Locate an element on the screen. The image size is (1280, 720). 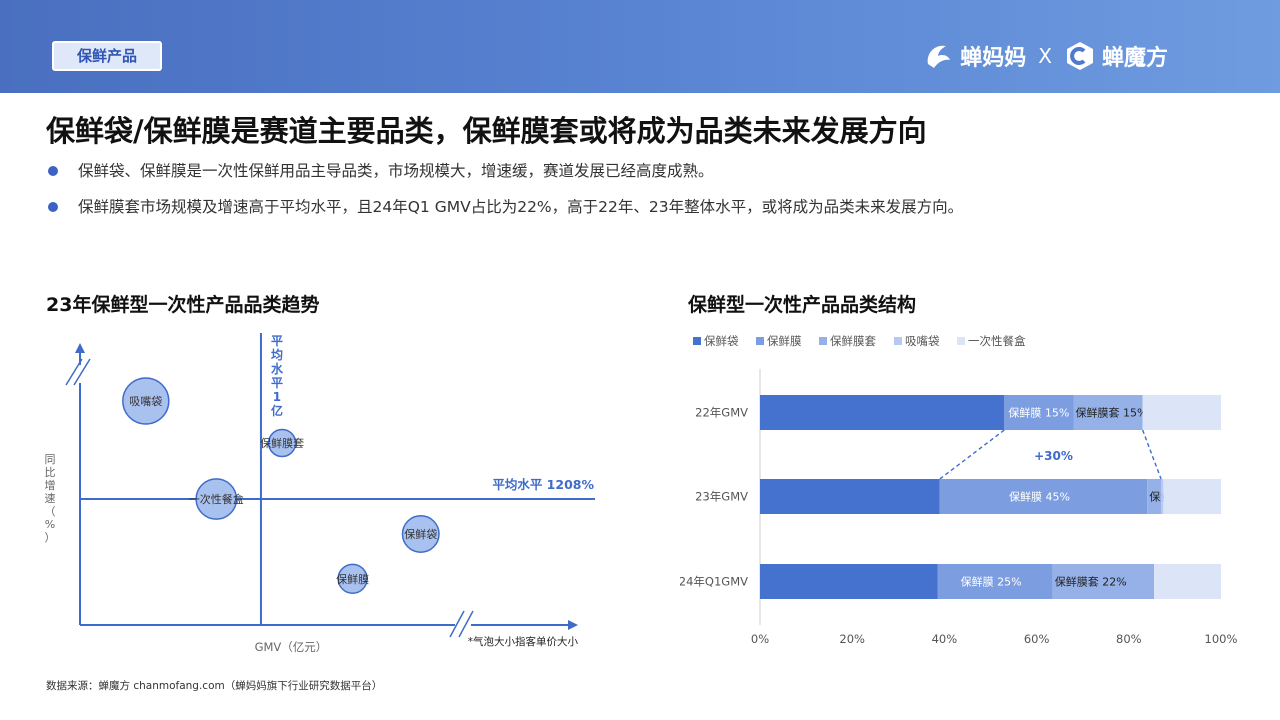
bubble-size-note: *气泡大小指客单价大小 is located at coordinates (523, 641).